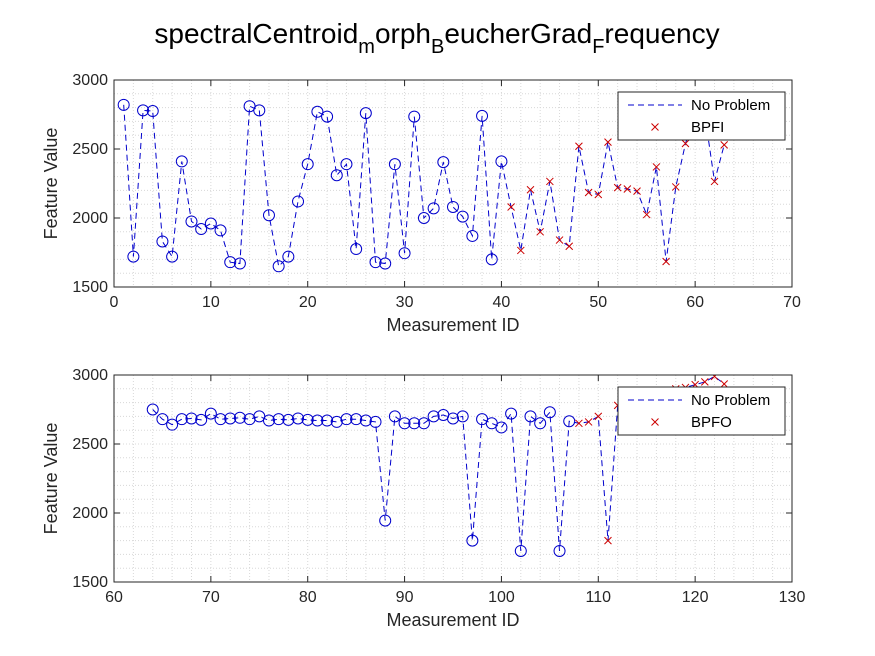 This screenshot has width=875, height=656. Describe the element at coordinates (707, 127) in the screenshot. I see `legend-entry-label: BPFI` at that location.